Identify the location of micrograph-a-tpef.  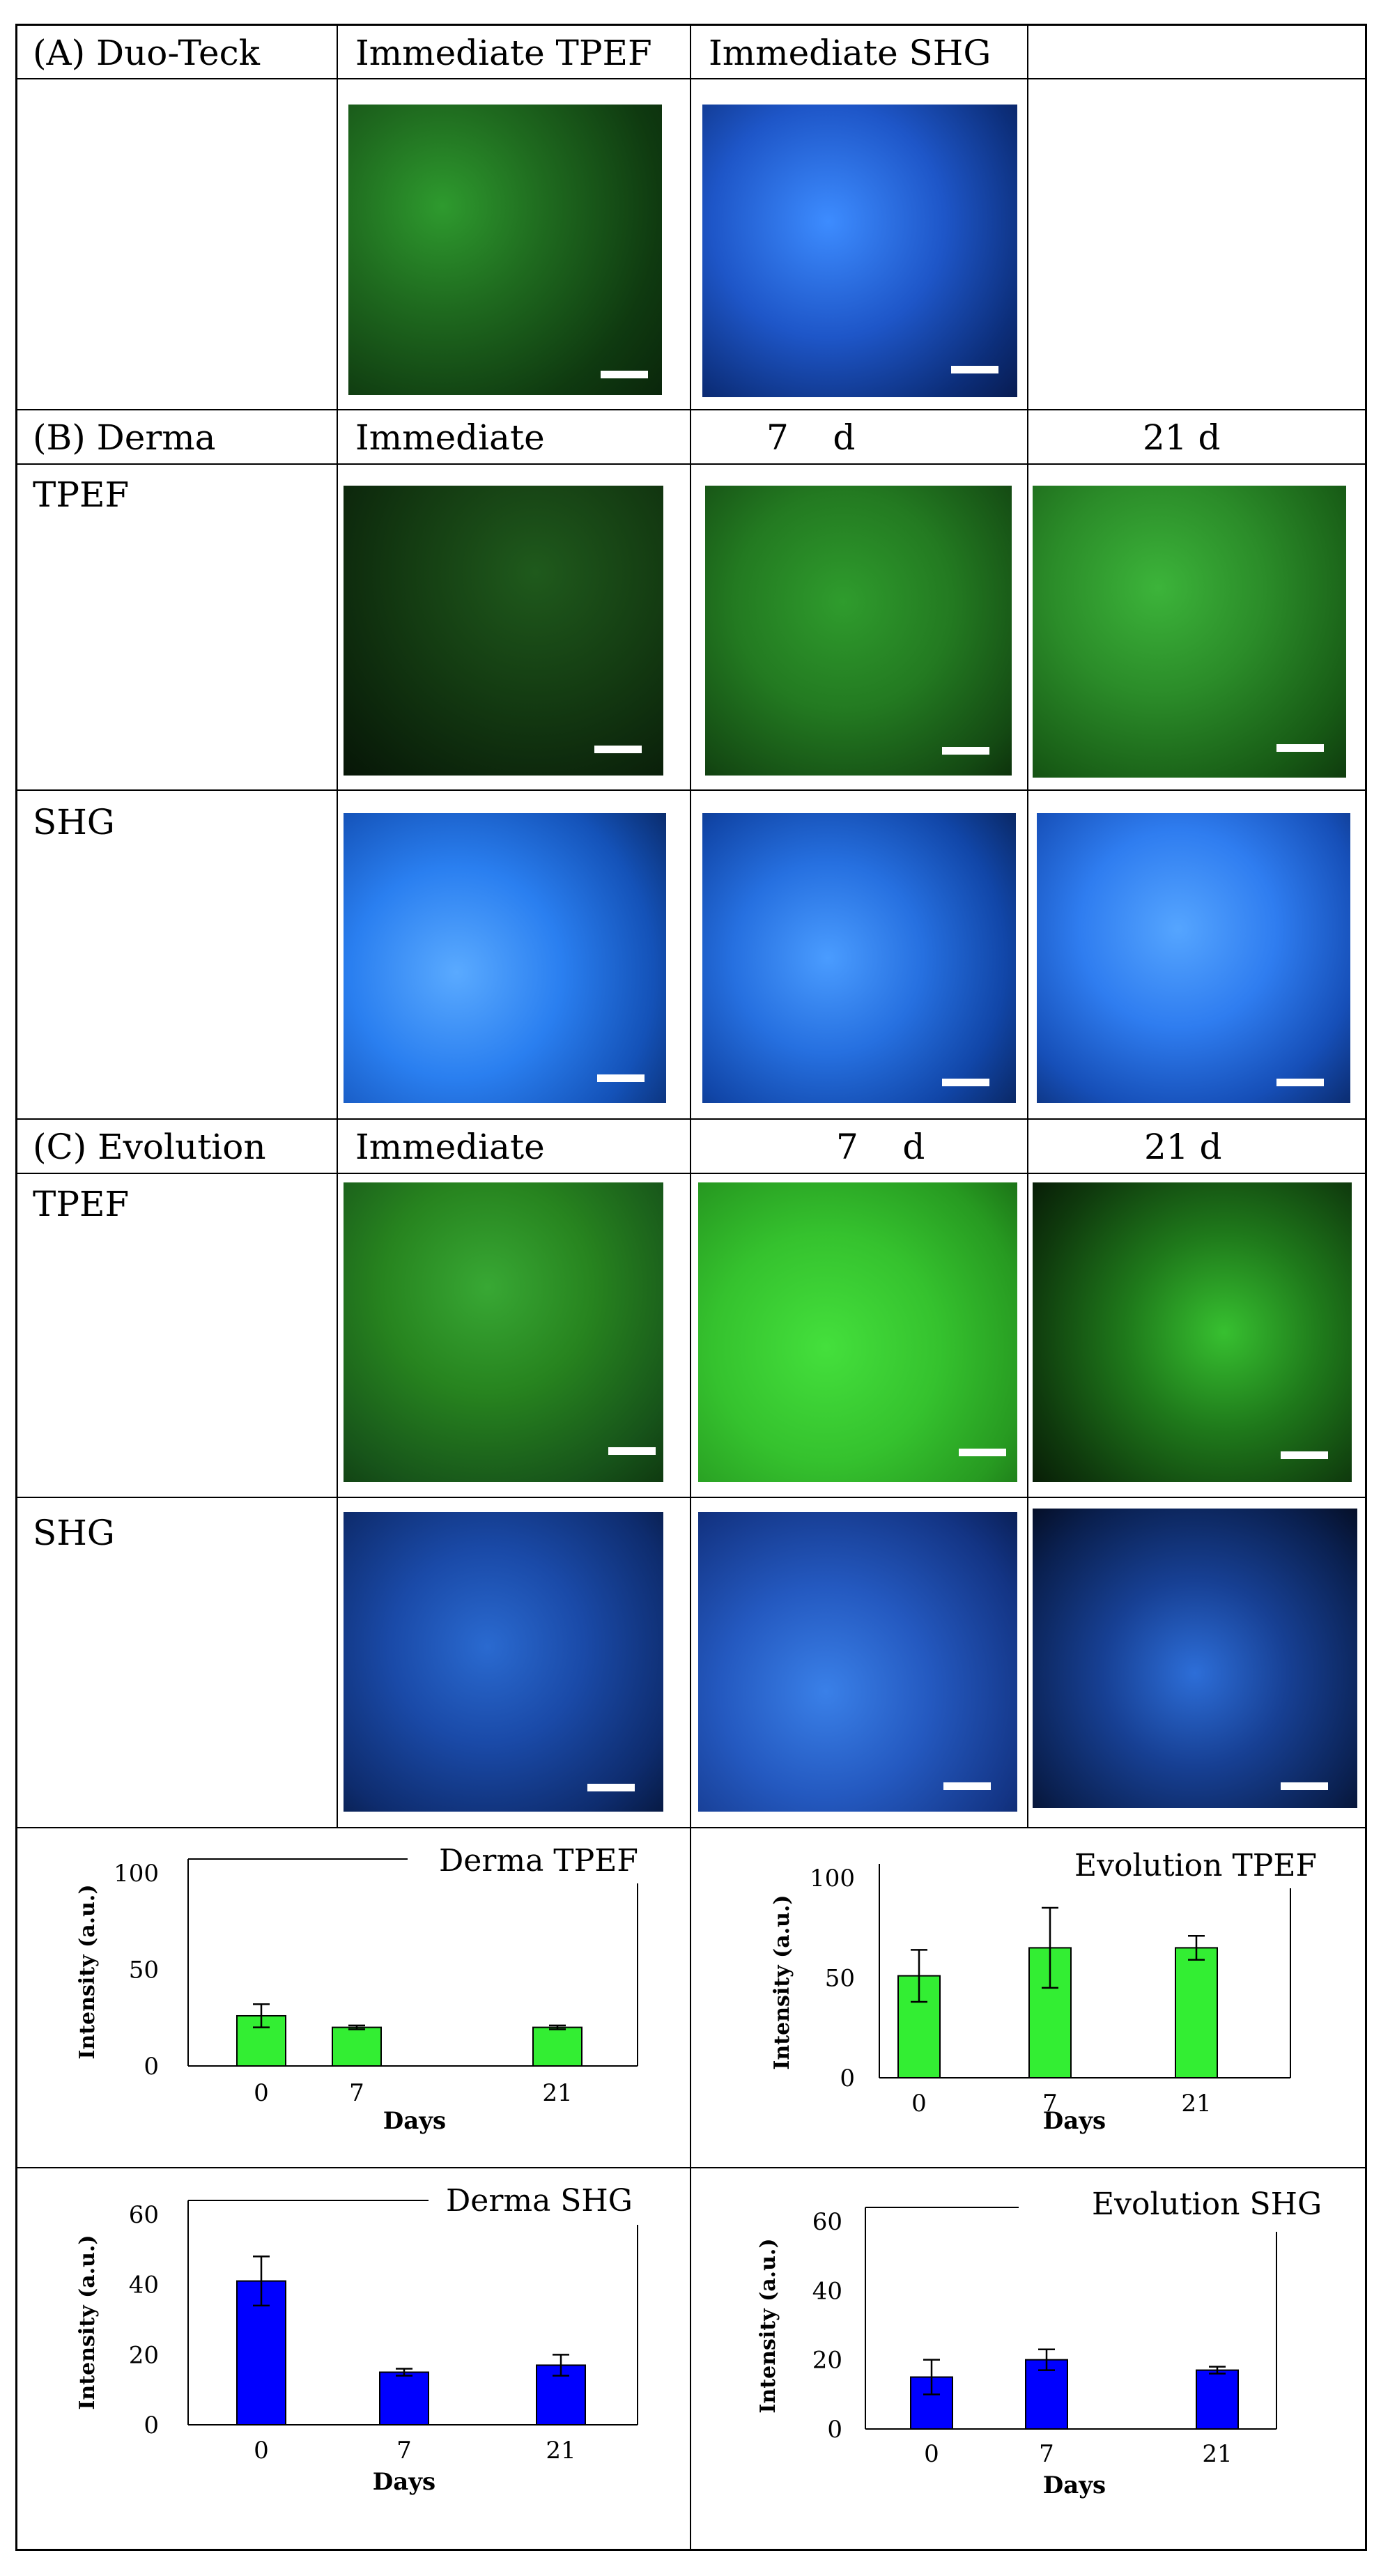
(505, 250).